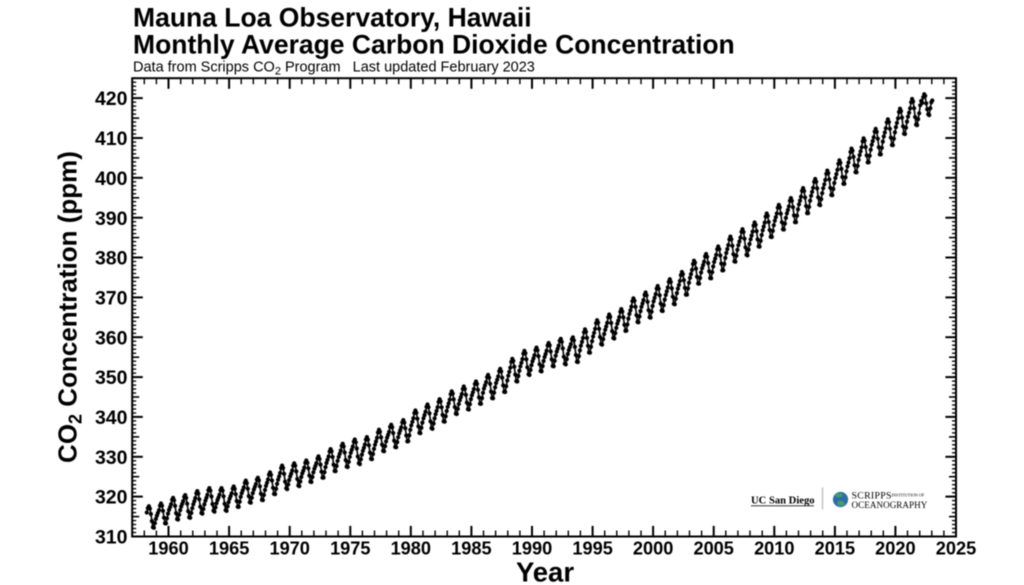 The width and height of the screenshot is (1024, 585). Describe the element at coordinates (895, 548) in the screenshot. I see `svg-text: 2020` at that location.